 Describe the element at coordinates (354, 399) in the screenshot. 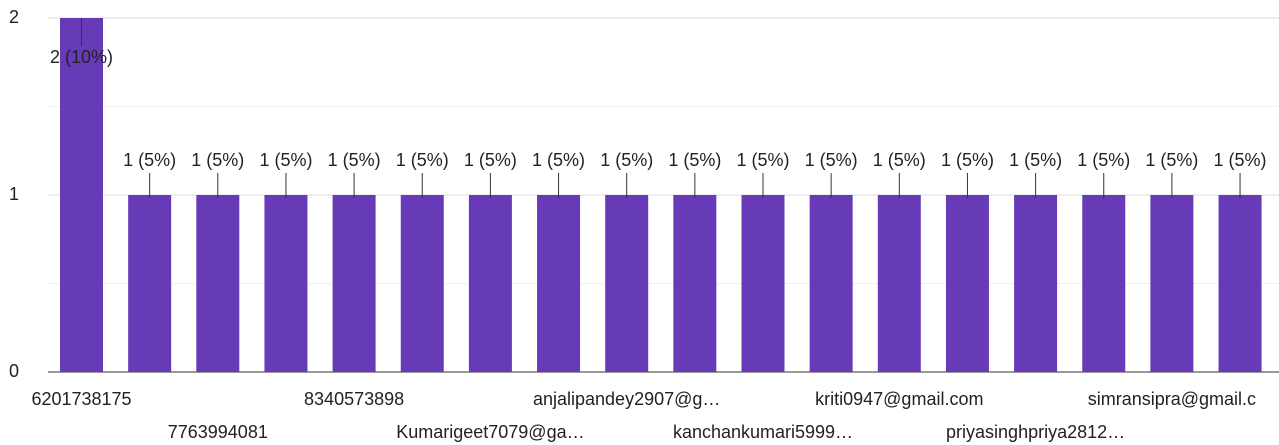

I see `x-tick-label: 8340573898` at that location.